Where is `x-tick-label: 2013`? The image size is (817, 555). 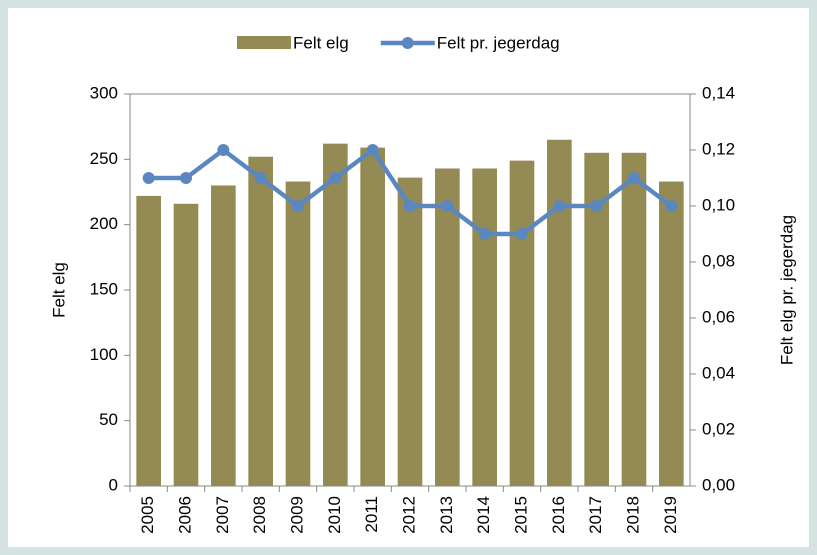 x-tick-label: 2013 is located at coordinates (446, 515).